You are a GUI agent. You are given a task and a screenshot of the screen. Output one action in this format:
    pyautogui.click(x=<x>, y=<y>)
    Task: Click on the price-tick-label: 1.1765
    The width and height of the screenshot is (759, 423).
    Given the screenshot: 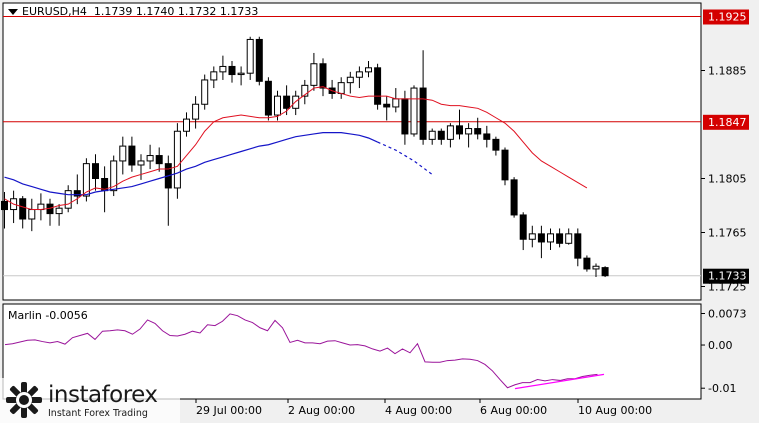 What is the action you would take?
    pyautogui.click(x=727, y=233)
    